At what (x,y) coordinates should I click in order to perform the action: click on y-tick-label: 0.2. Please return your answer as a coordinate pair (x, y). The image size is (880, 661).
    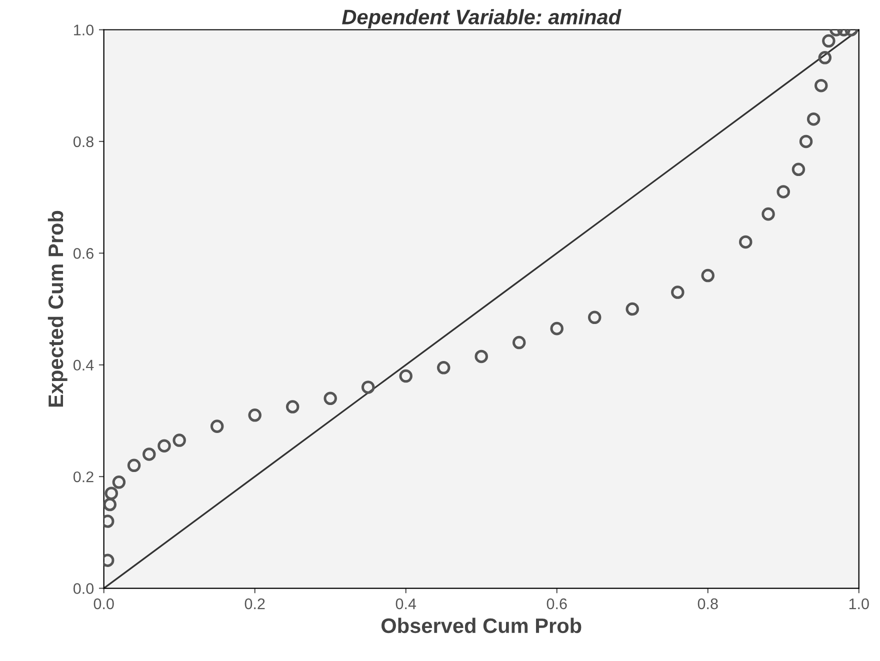
    Looking at the image, I should click on (83, 476).